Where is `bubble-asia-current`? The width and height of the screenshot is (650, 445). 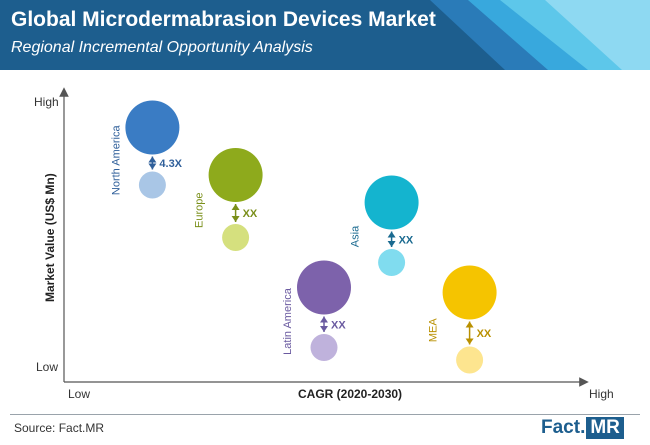 bubble-asia-current is located at coordinates (391, 202).